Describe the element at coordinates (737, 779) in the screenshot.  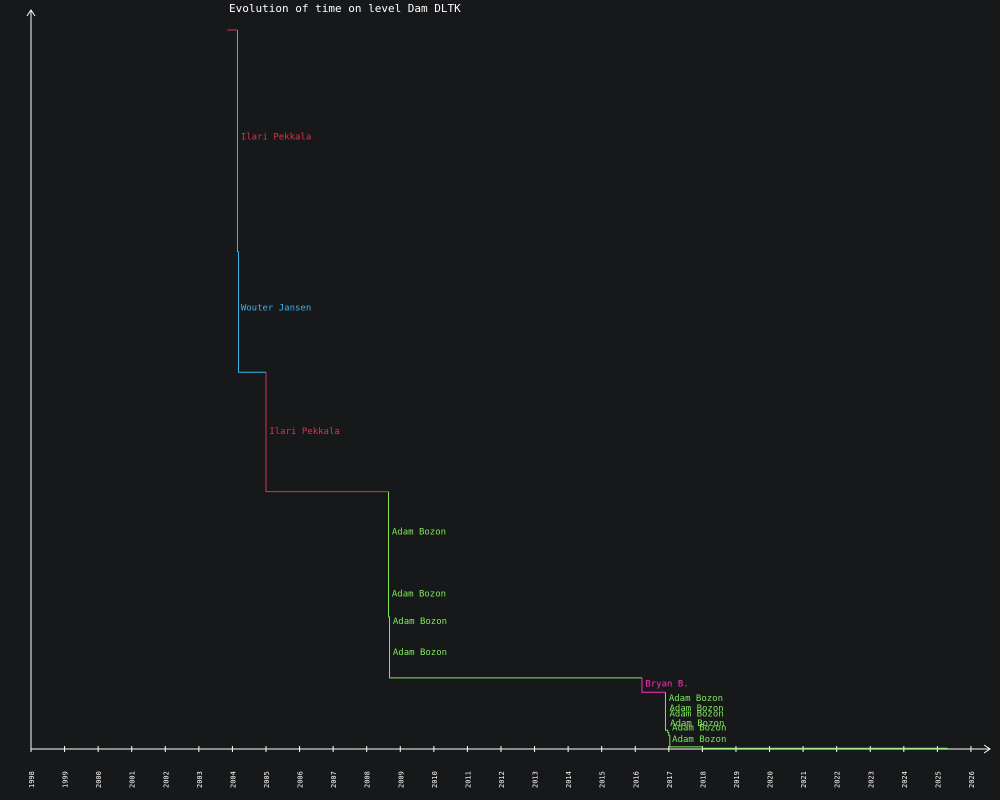
I see `x-tick-label: 2019` at that location.